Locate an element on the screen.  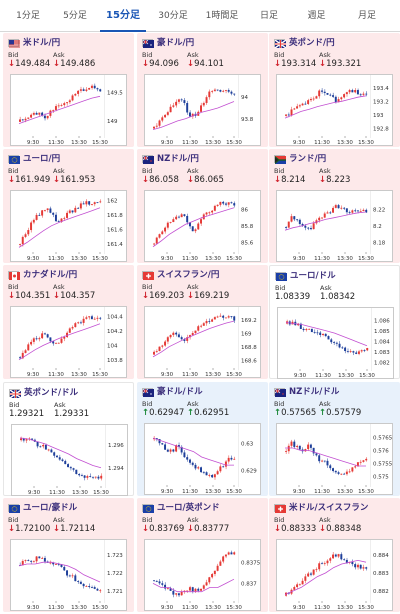
bid-number: 94.096 is located at coordinates (164, 64).